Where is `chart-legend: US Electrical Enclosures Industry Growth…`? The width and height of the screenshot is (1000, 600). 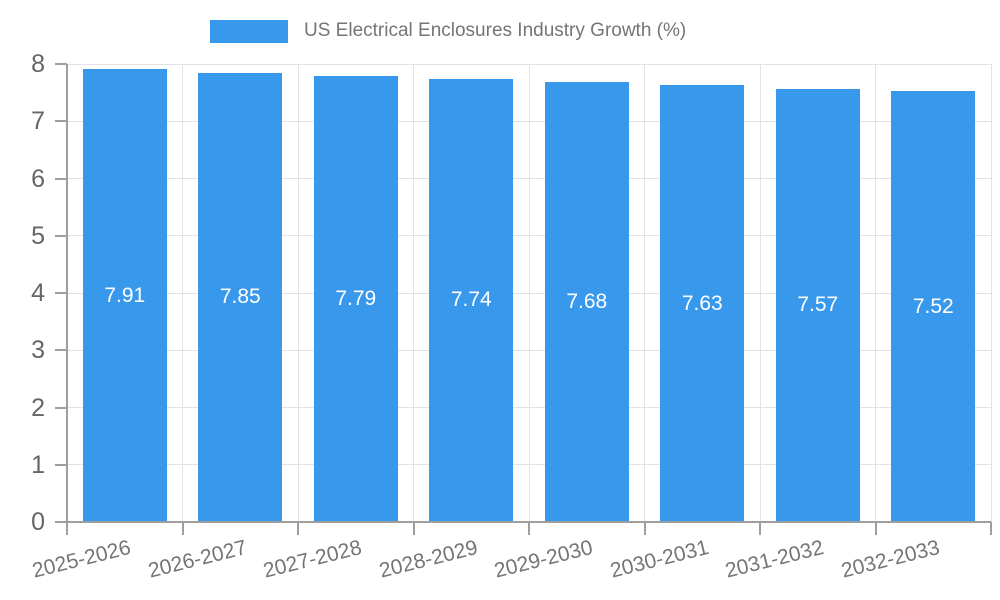
chart-legend: US Electrical Enclosures Industry Growth… is located at coordinates (448, 31).